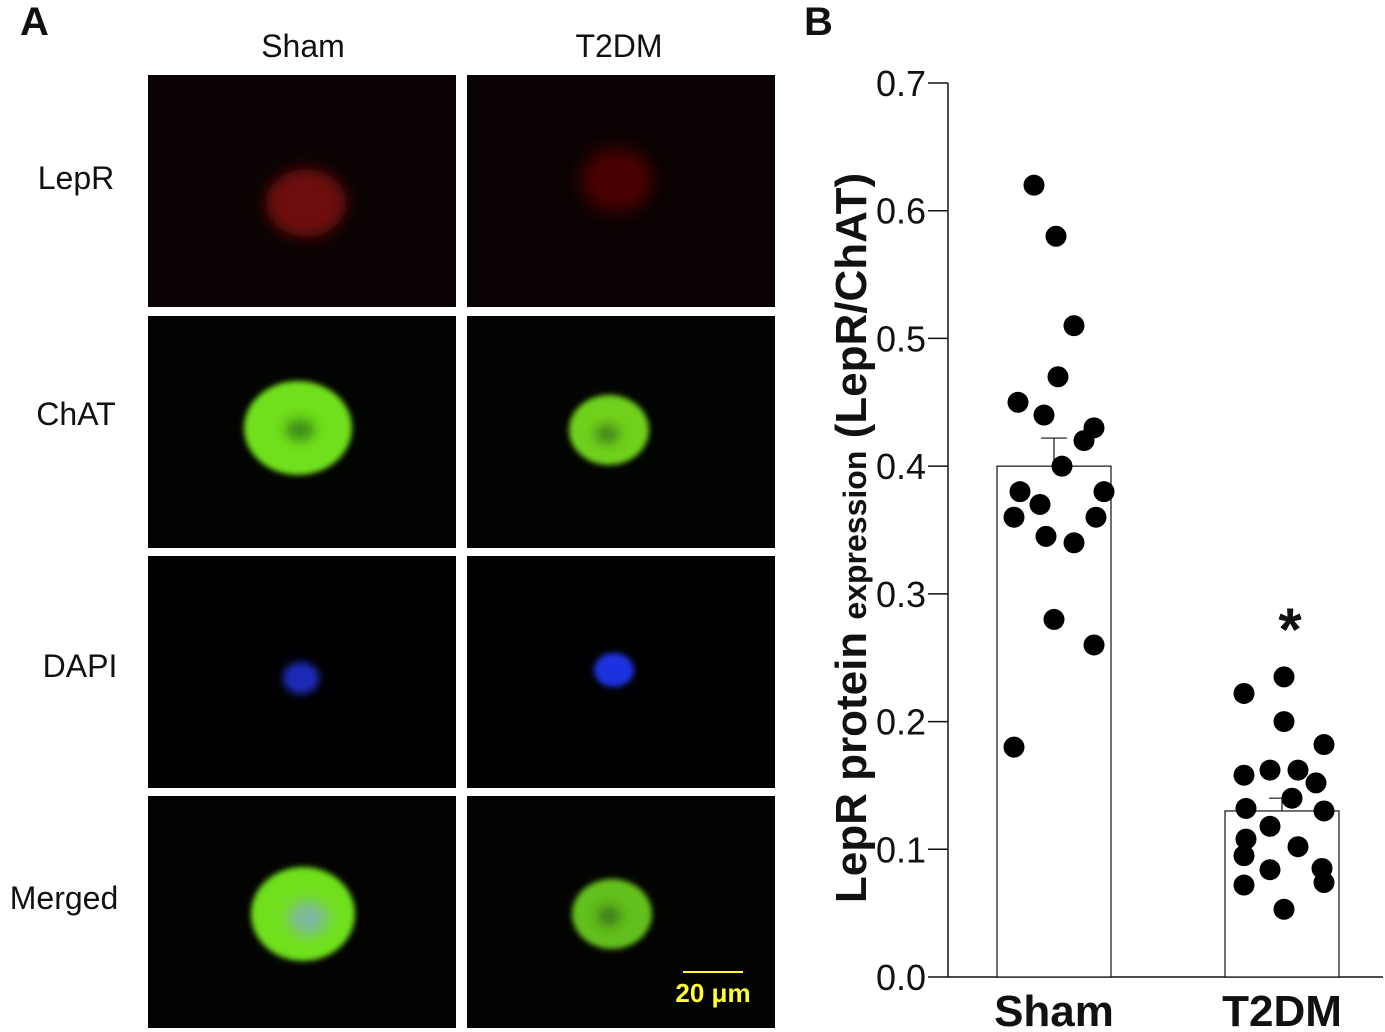 The height and width of the screenshot is (1032, 1385). Describe the element at coordinates (713, 993) in the screenshot. I see `scale-bar-label: 20 μm` at that location.